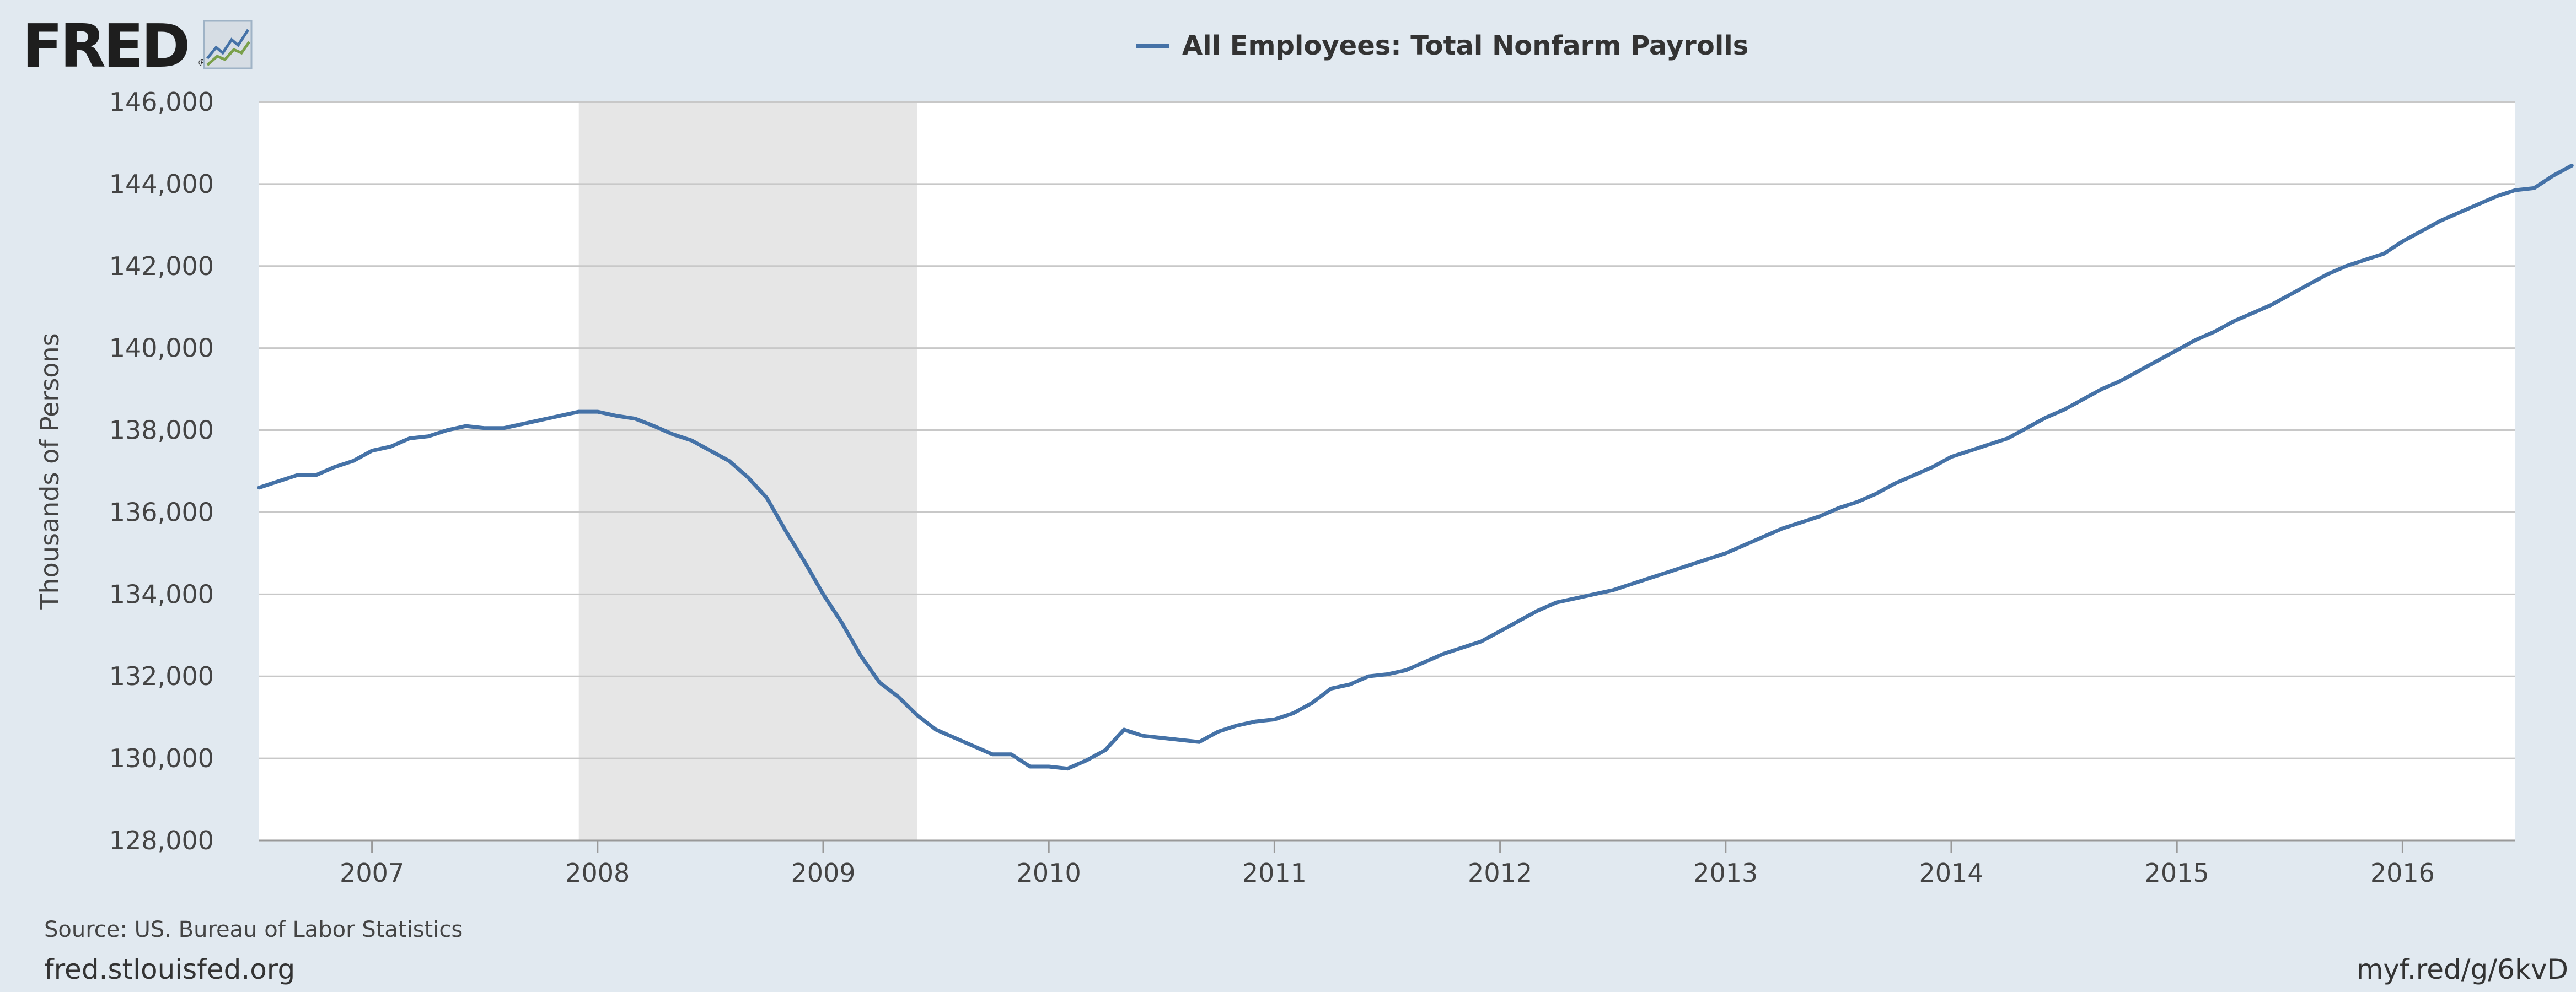 This screenshot has width=2576, height=992. Describe the element at coordinates (1049, 873) in the screenshot. I see `x-tick-label: 2010` at that location.